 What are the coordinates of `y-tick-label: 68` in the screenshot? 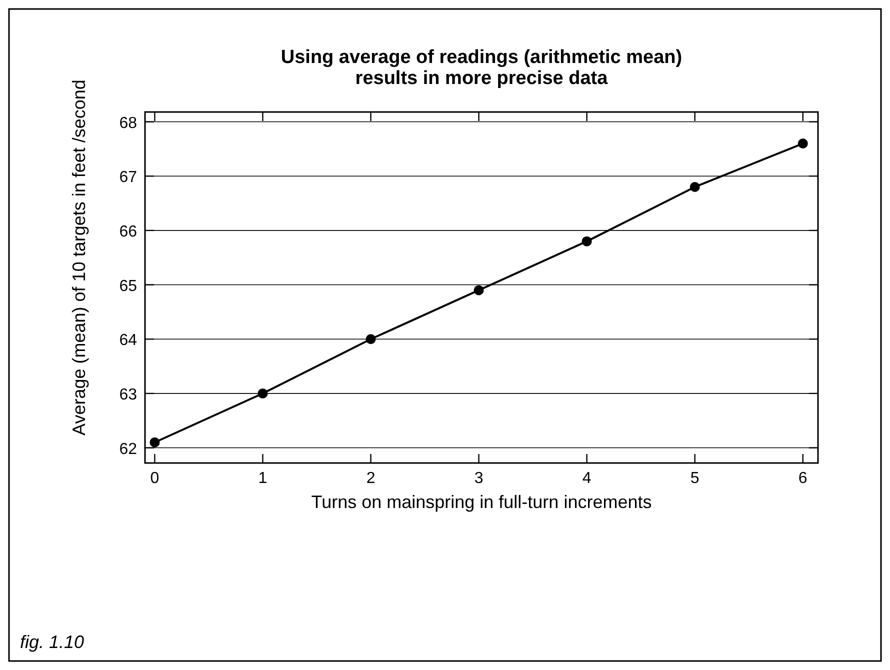 It's located at (128, 123).